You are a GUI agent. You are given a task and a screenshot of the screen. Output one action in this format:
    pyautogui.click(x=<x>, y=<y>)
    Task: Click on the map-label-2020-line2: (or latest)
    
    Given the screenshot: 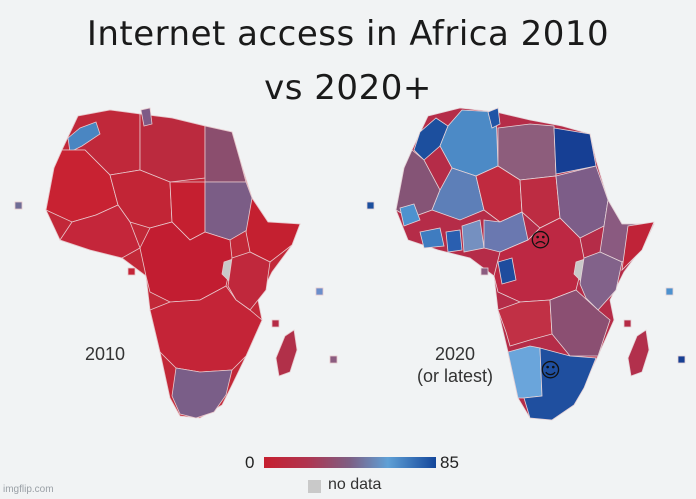 What is the action you would take?
    pyautogui.click(x=455, y=376)
    